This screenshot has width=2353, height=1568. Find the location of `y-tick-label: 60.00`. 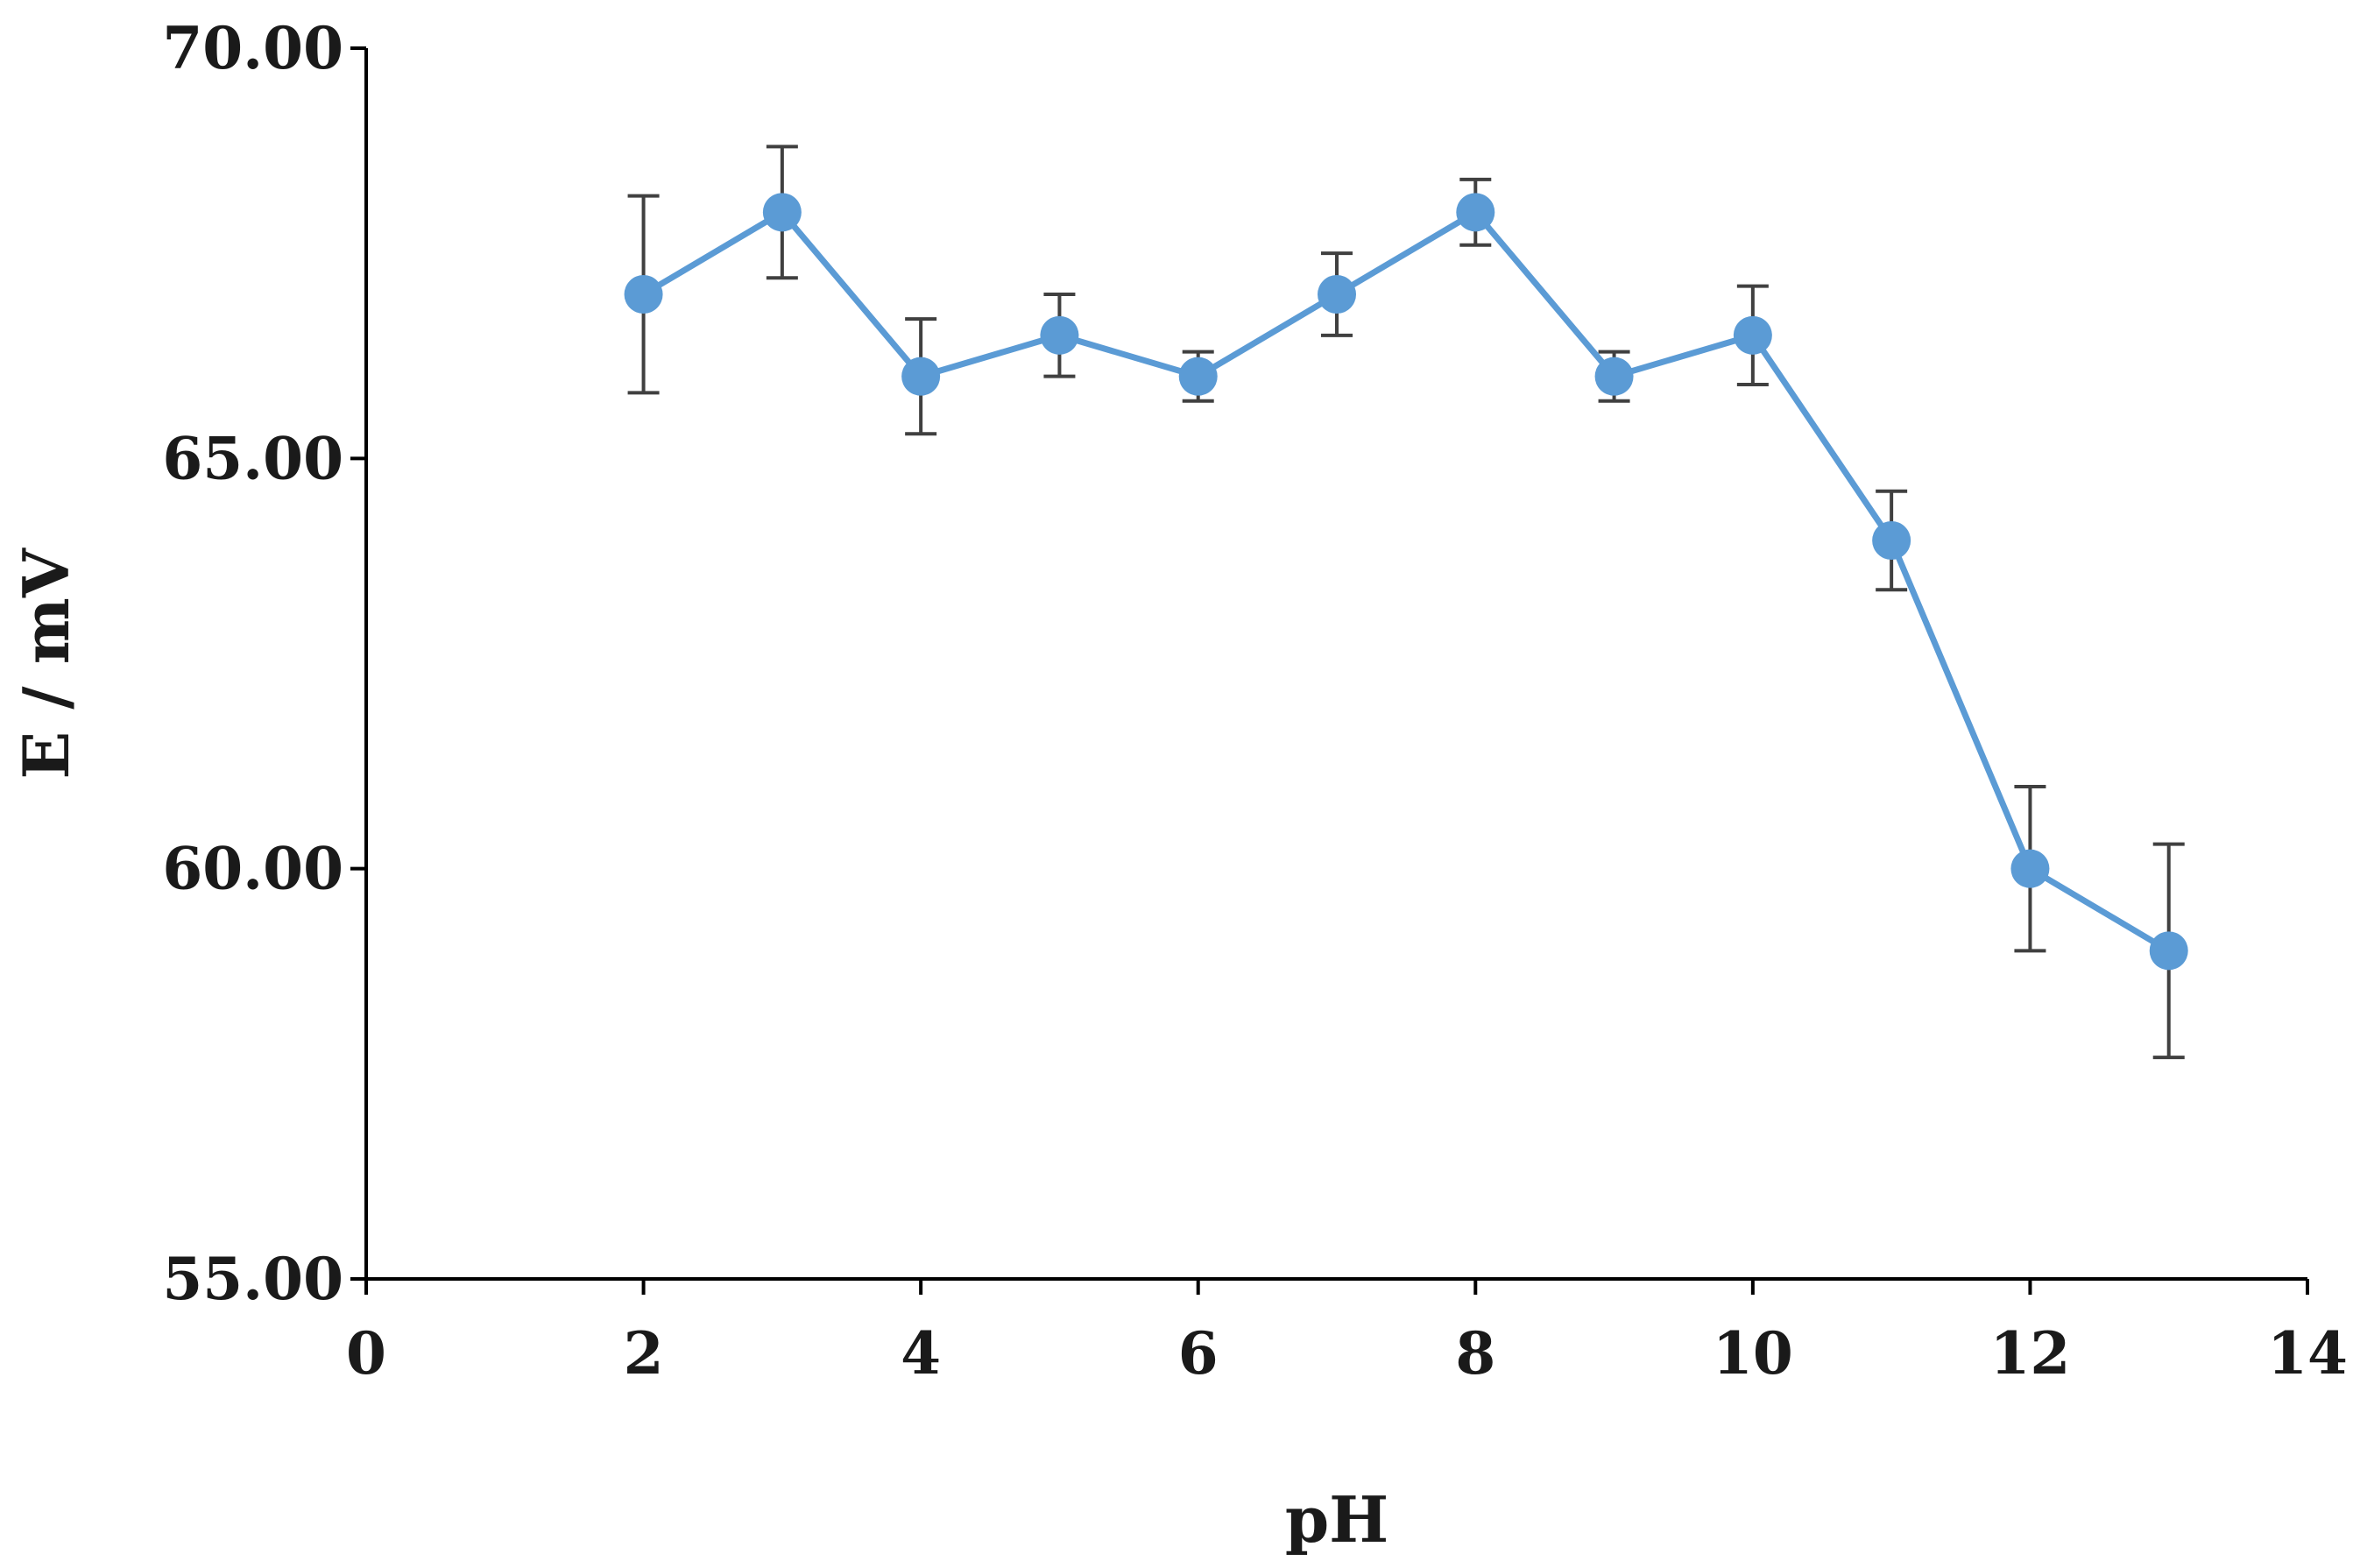

y-tick-label: 60.00 is located at coordinates (252, 869).